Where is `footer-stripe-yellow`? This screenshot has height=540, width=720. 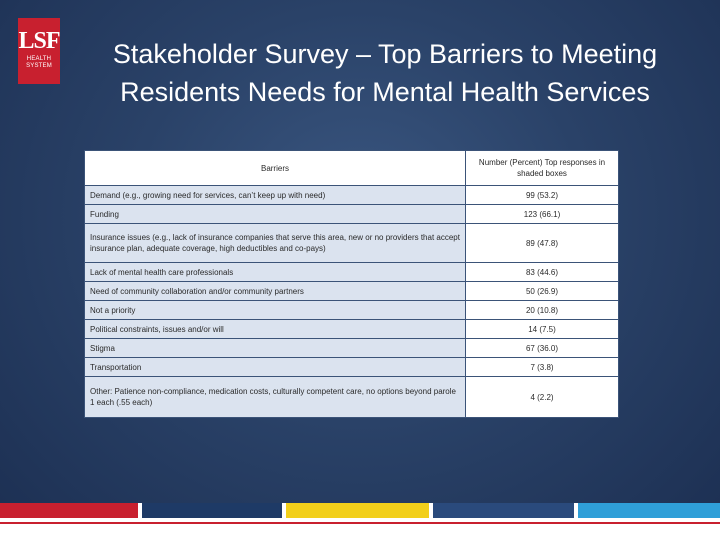 footer-stripe-yellow is located at coordinates (357, 510).